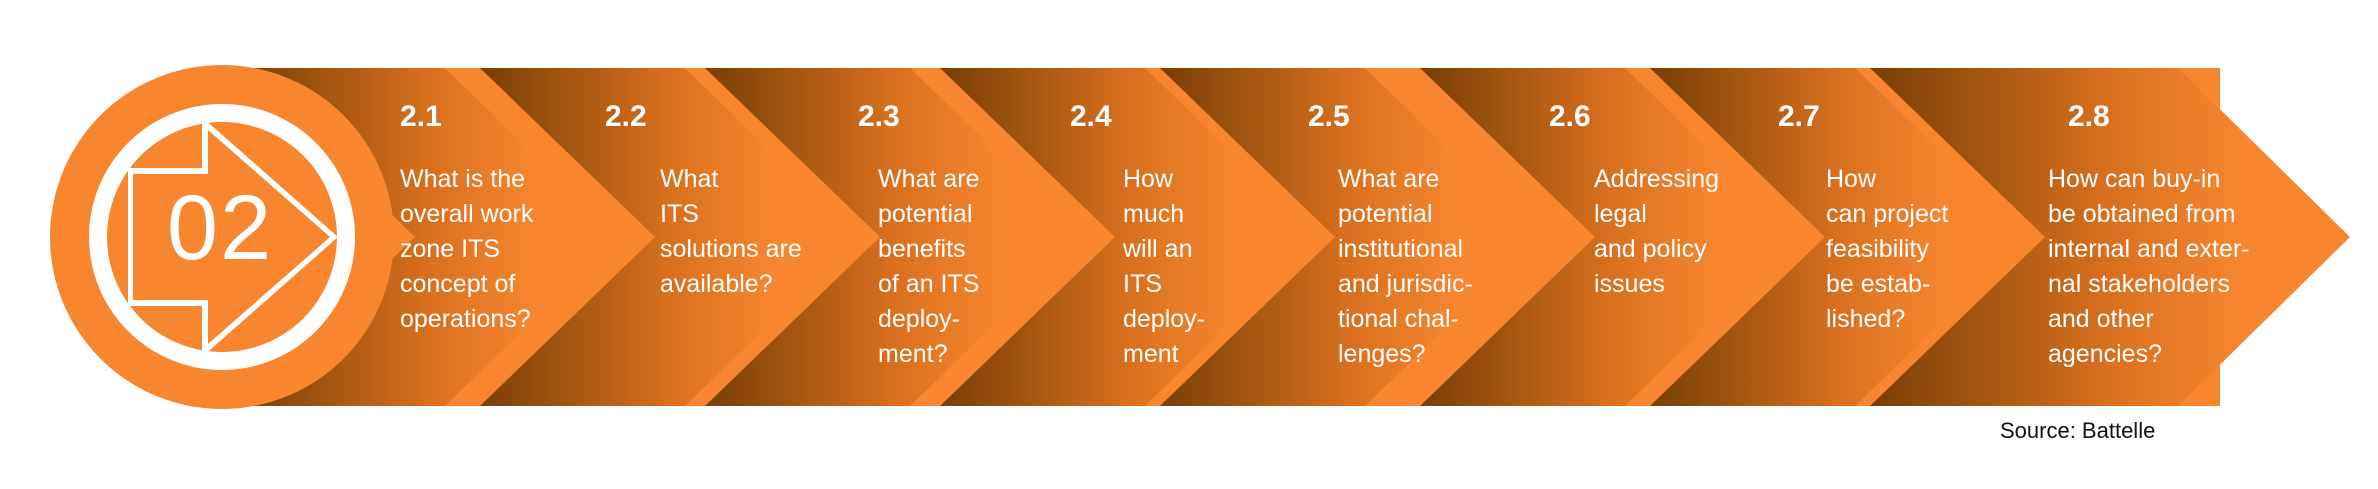 The width and height of the screenshot is (2378, 489). I want to click on step-number: 2.5, so click(1329, 116).